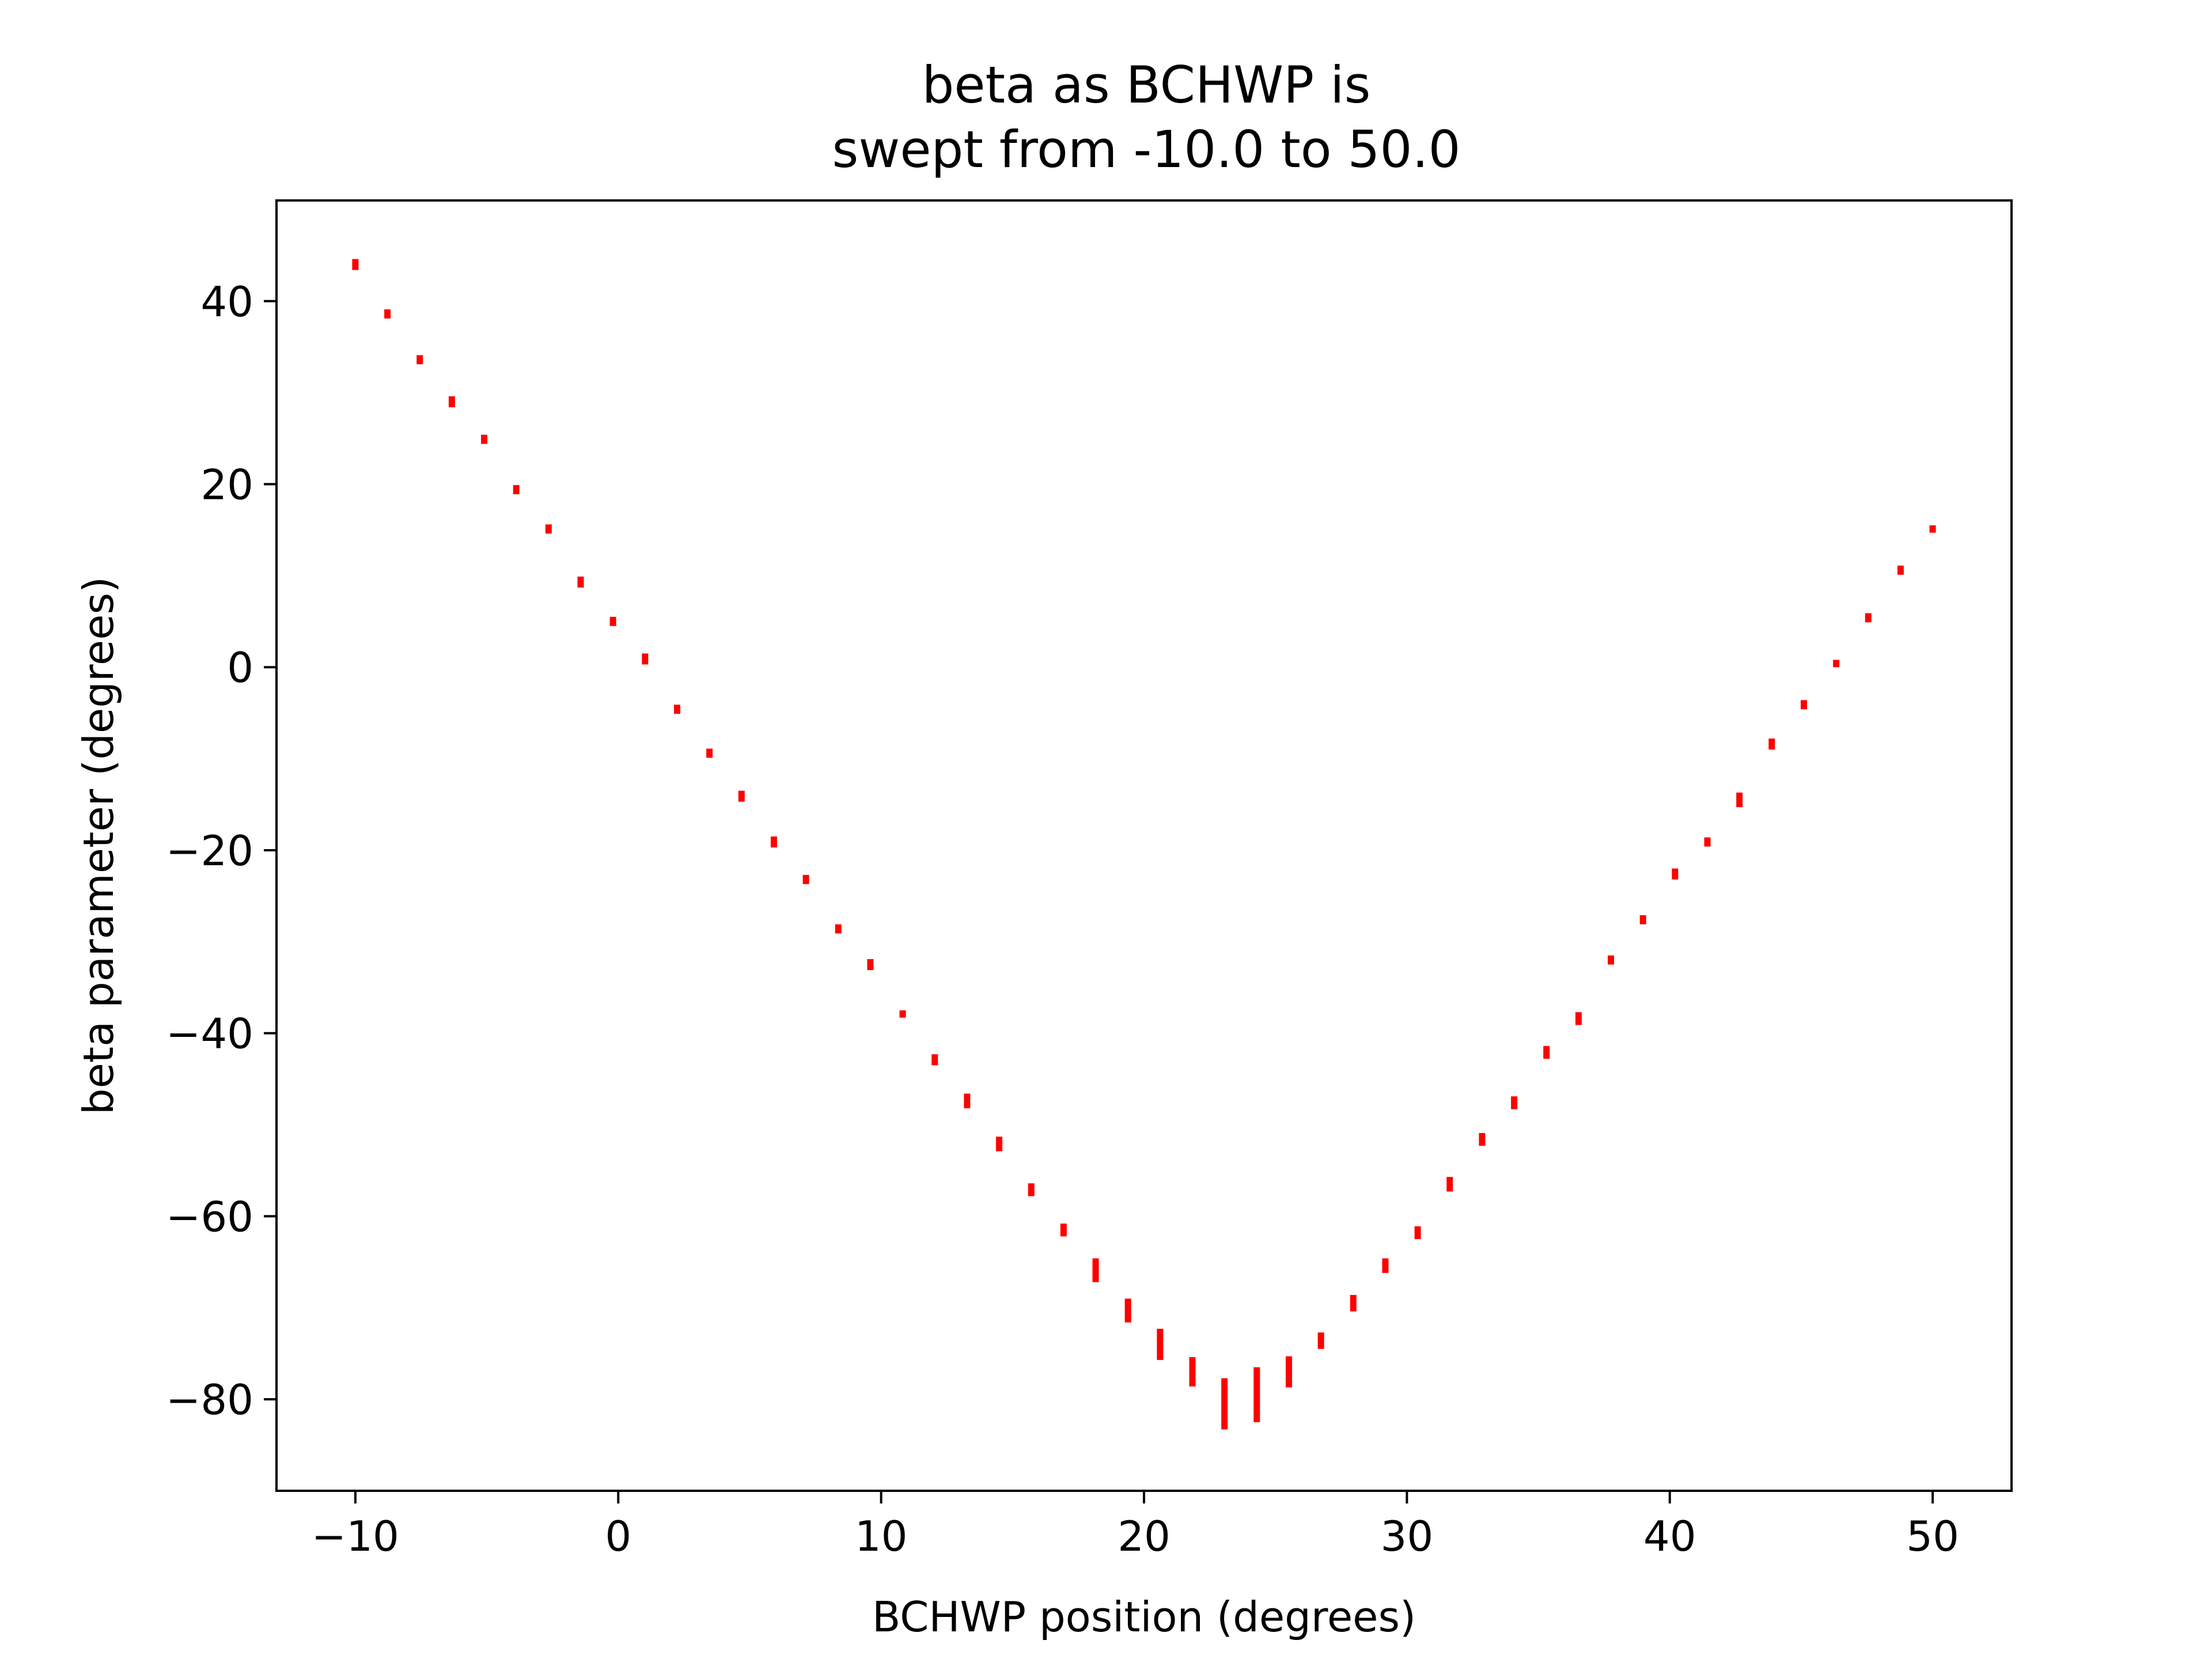 The width and height of the screenshot is (2212, 1659). What do you see at coordinates (209, 1034) in the screenshot?
I see `y-tick-label: −40` at bounding box center [209, 1034].